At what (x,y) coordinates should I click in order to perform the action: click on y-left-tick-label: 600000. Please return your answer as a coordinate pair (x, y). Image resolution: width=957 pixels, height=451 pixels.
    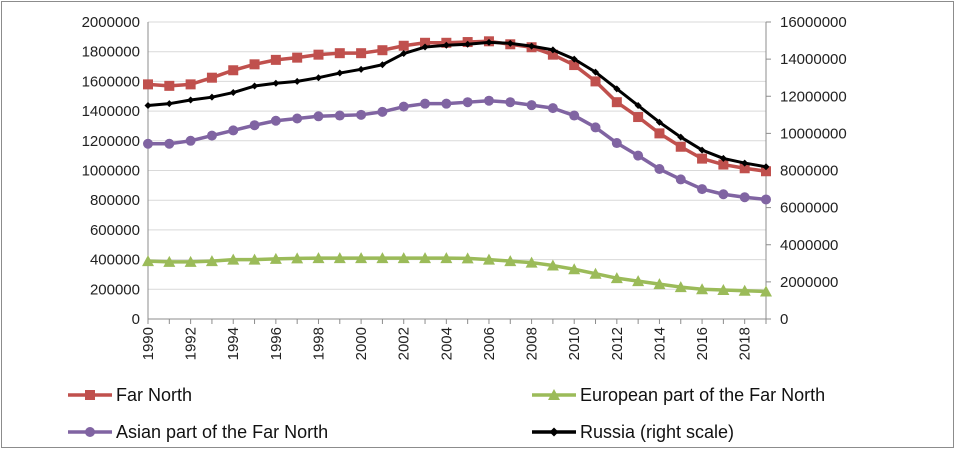
    Looking at the image, I should click on (115, 230).